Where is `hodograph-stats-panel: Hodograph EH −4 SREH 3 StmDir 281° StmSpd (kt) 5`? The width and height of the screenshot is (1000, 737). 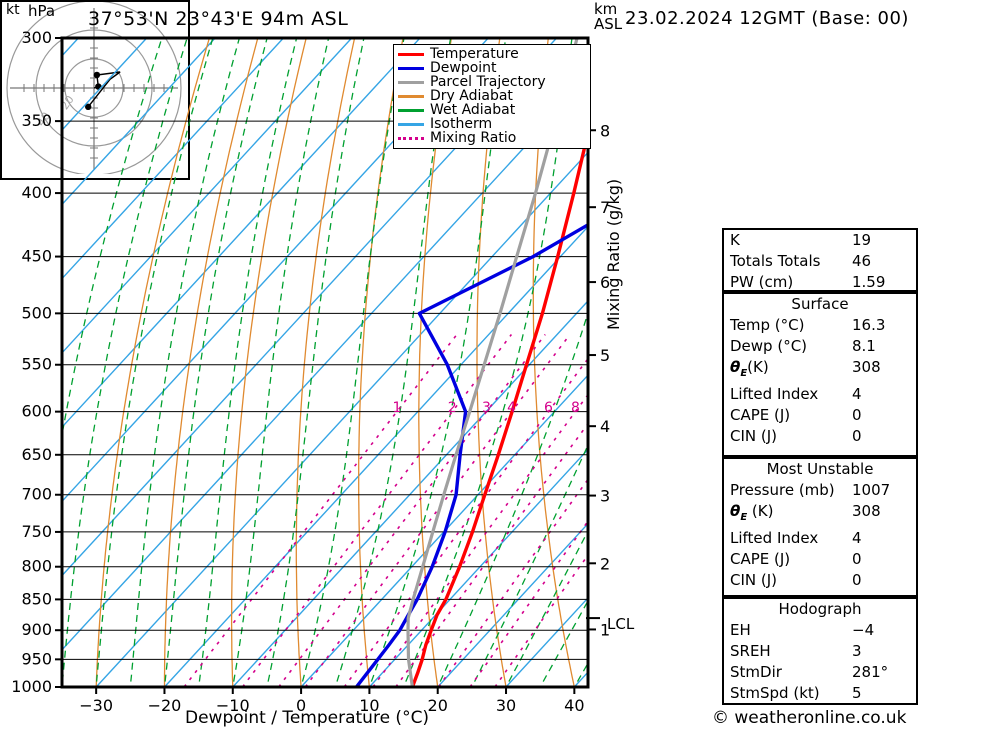 hodograph-stats-panel: Hodograph EH −4 SREH 3 StmDir 281° StmSpd (kt) 5 is located at coordinates (820, 651).